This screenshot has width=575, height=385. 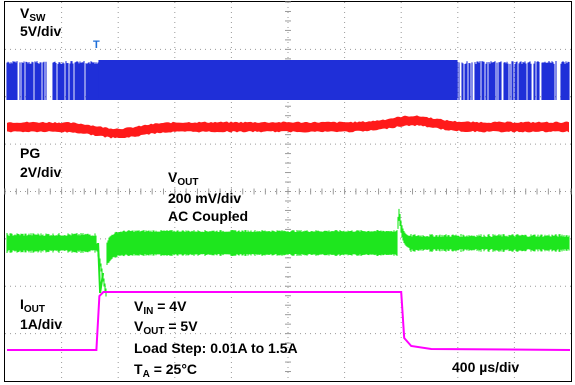 I want to click on vin-condition: VIN = 4V, so click(x=160, y=307).